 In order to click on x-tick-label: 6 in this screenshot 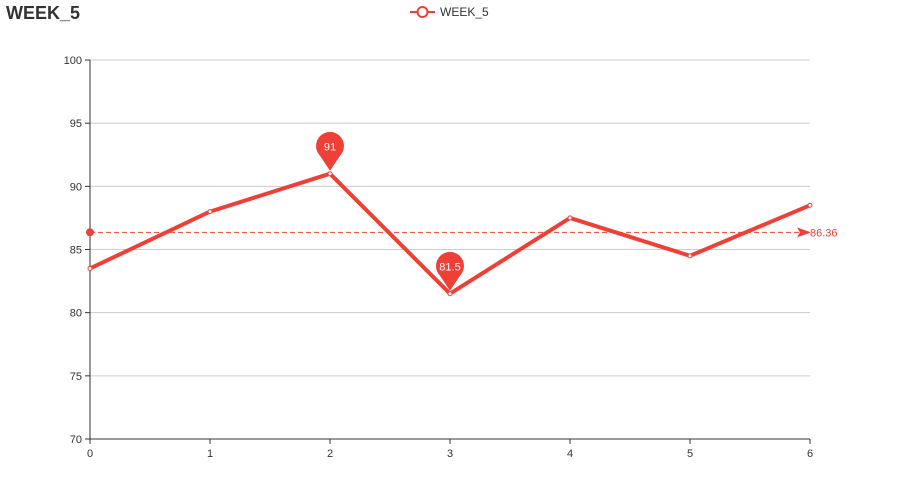, I will do `click(810, 454)`.